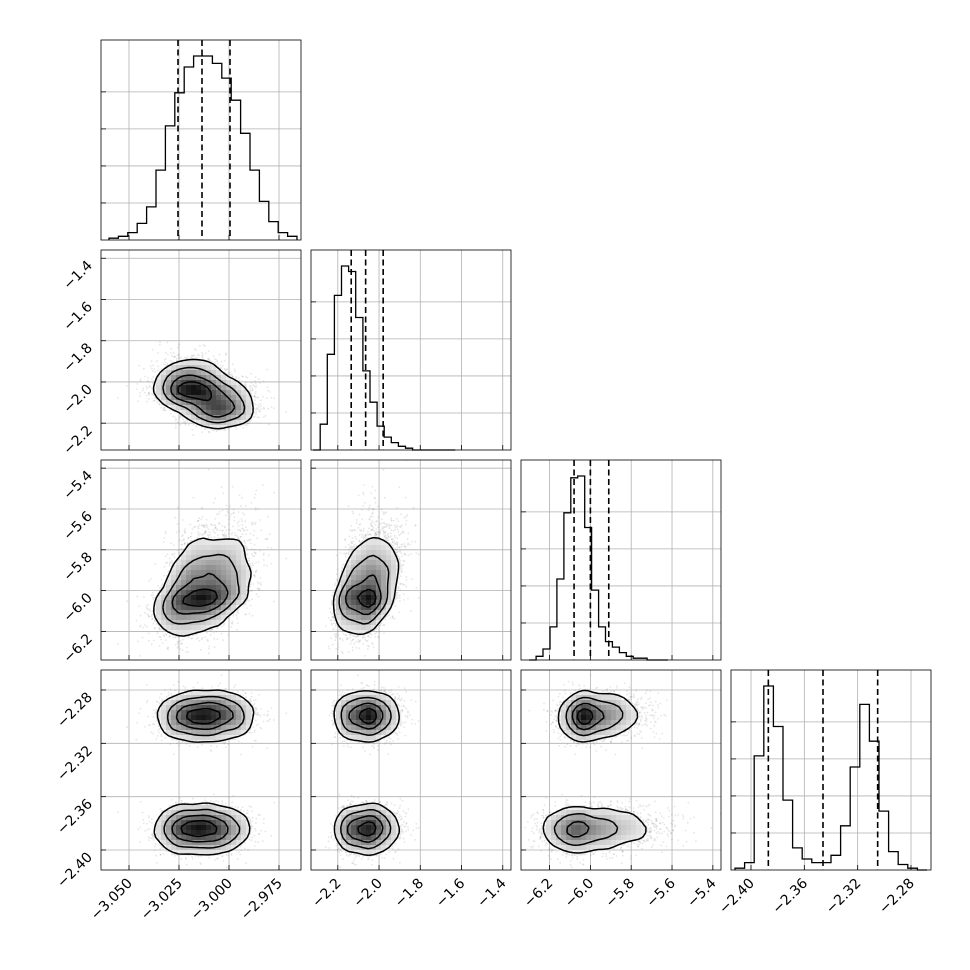 The height and width of the screenshot is (970, 970). I want to click on panel-1-0-frame, so click(201, 350).